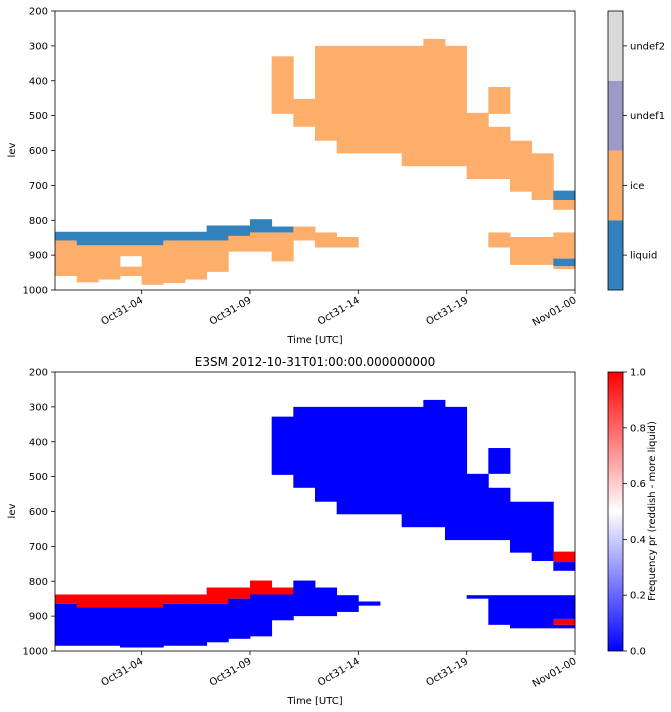  Describe the element at coordinates (643, 256) in the screenshot. I see `colorbar-tick-label: liquid` at that location.